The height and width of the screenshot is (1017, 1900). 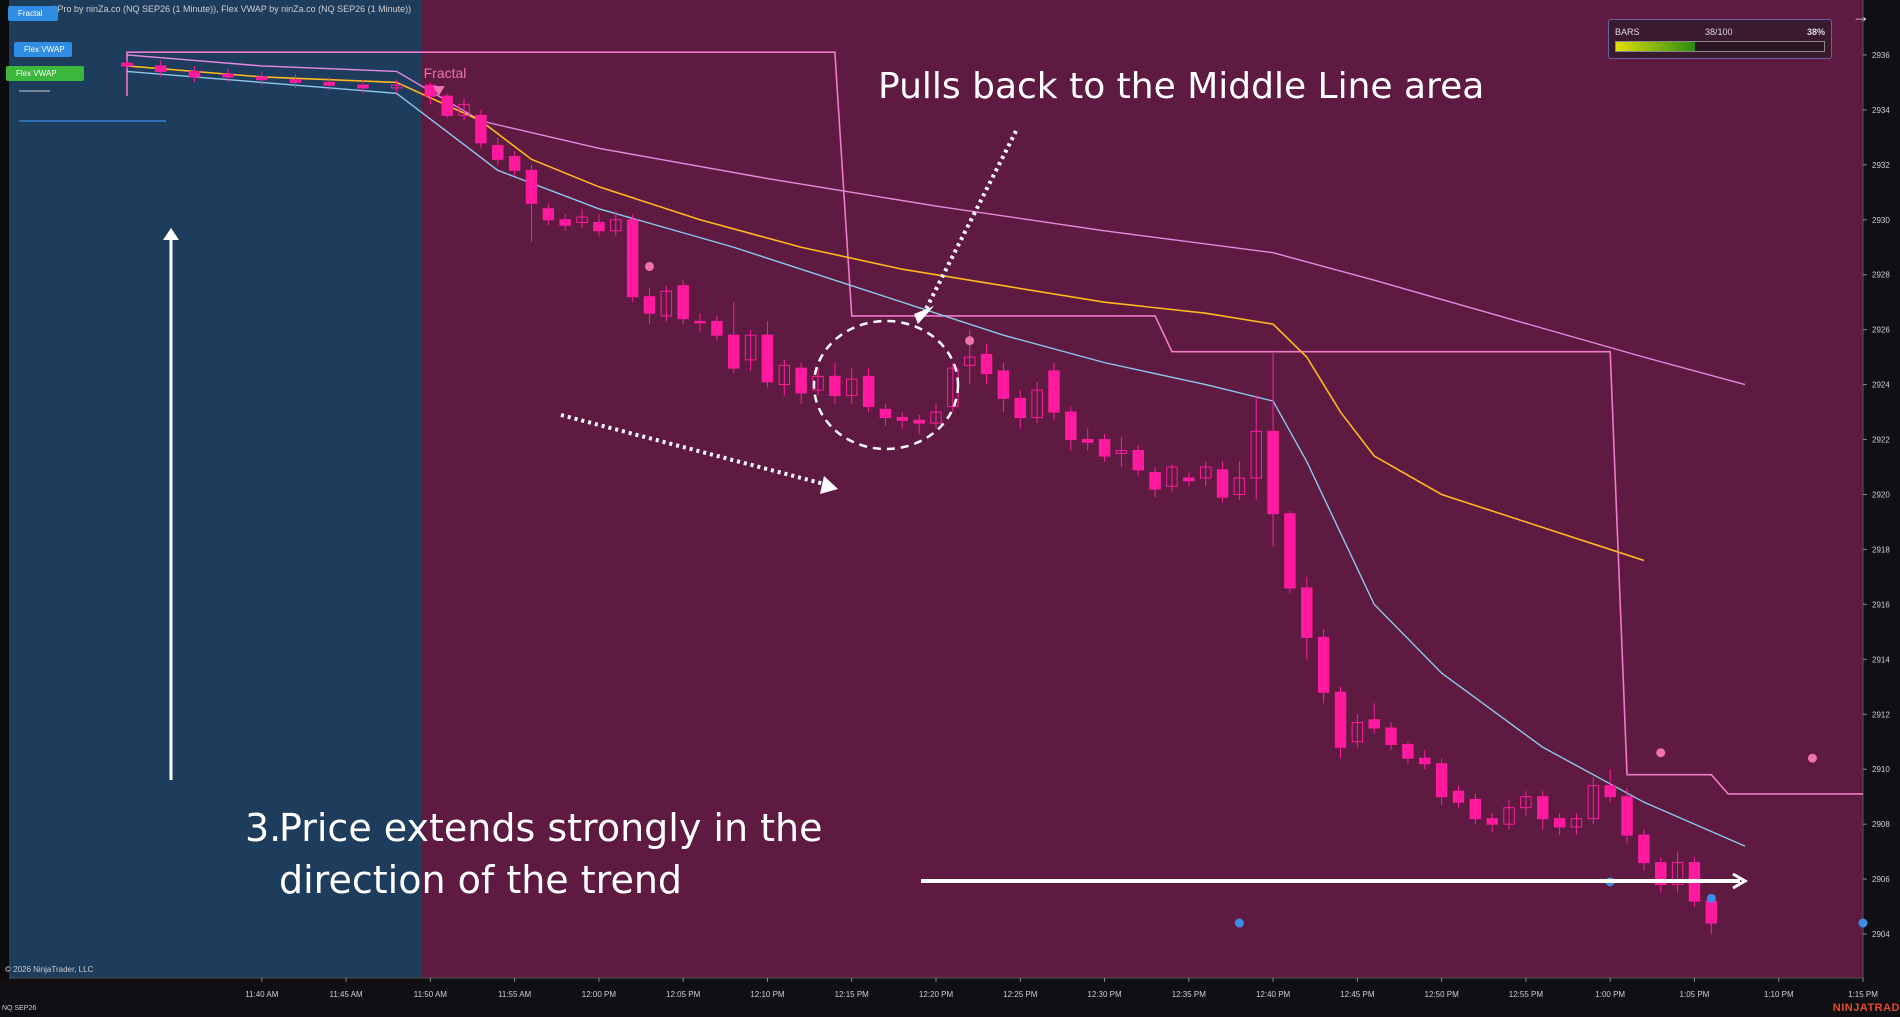 What do you see at coordinates (1526, 994) in the screenshot?
I see `x-tick-label: 12:55 PM` at bounding box center [1526, 994].